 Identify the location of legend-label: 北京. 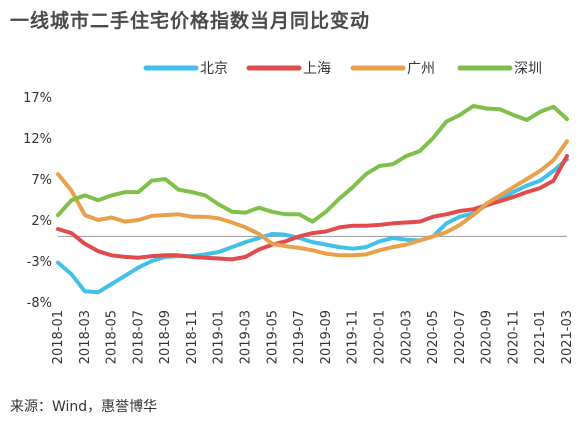
(214, 69).